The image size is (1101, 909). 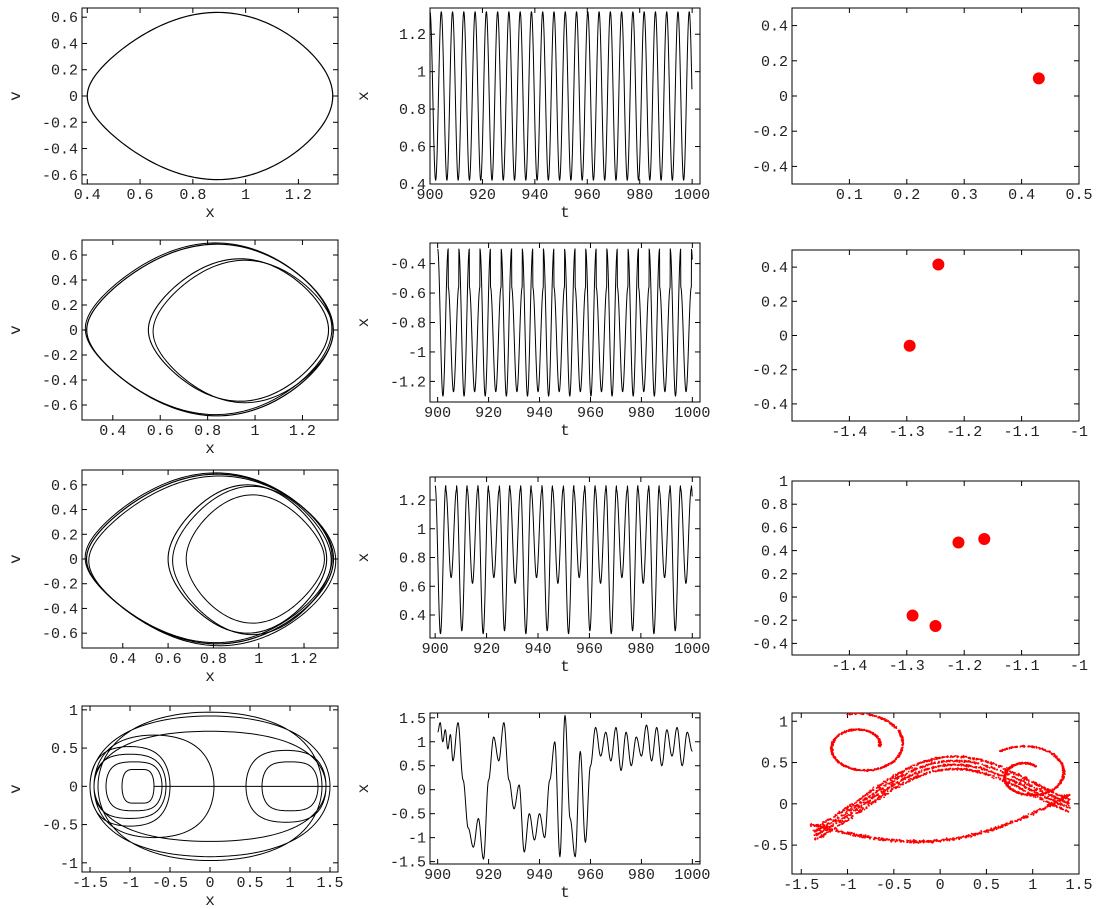 I want to click on x-tick-label: 920, so click(x=488, y=413).